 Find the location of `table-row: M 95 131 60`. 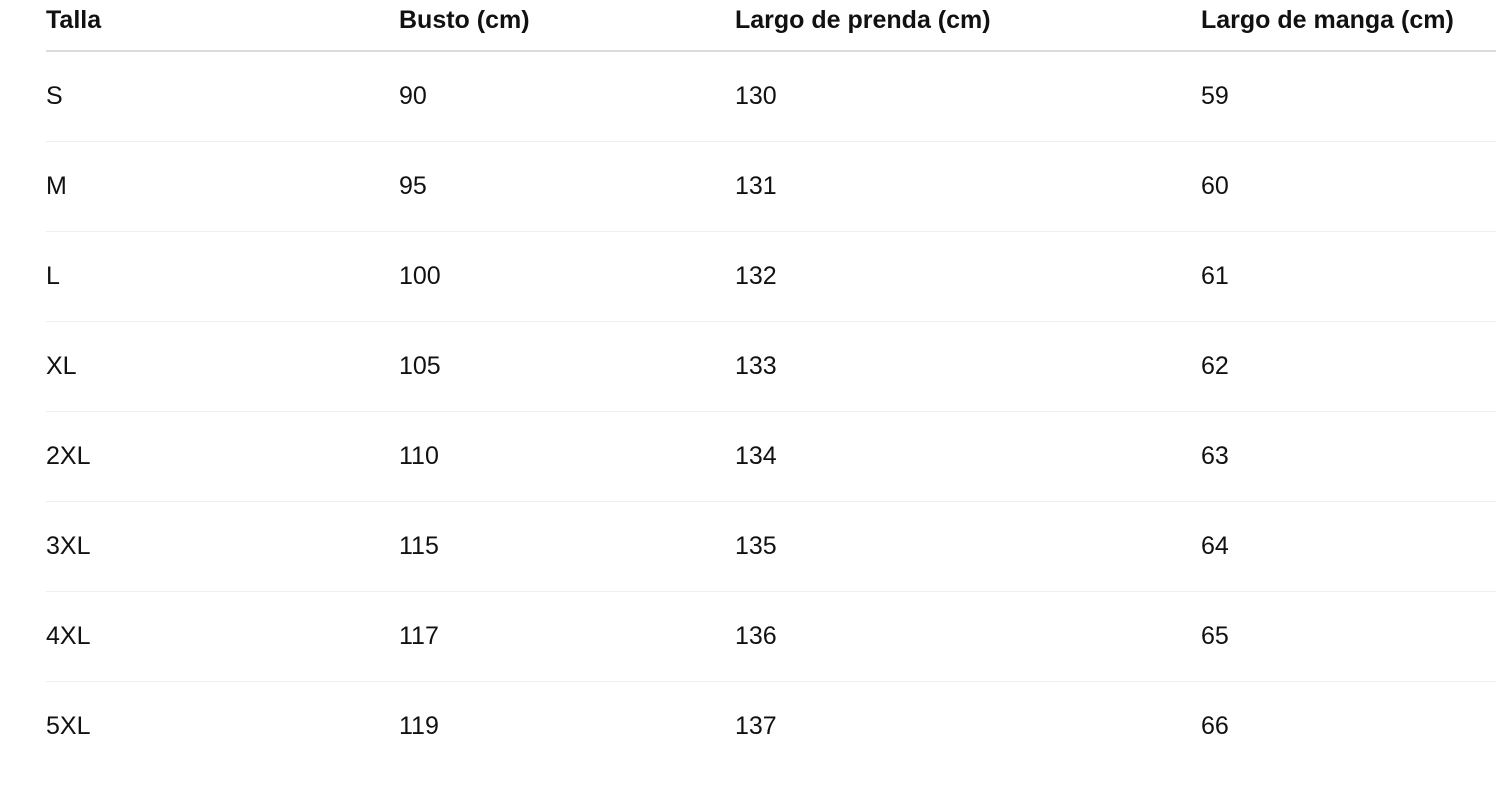

table-row: M 95 131 60 is located at coordinates (771, 186).